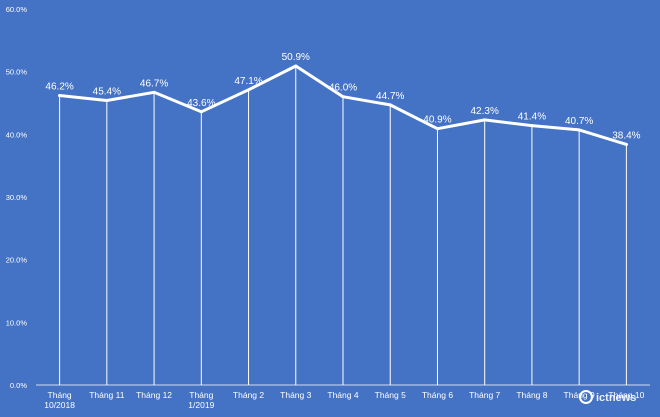 Image resolution: width=660 pixels, height=417 pixels. I want to click on y-tick-labels: 0.0% 10.0% 20.0% 30.0% 40.0% 50.0% 60.0%, so click(17, 197).